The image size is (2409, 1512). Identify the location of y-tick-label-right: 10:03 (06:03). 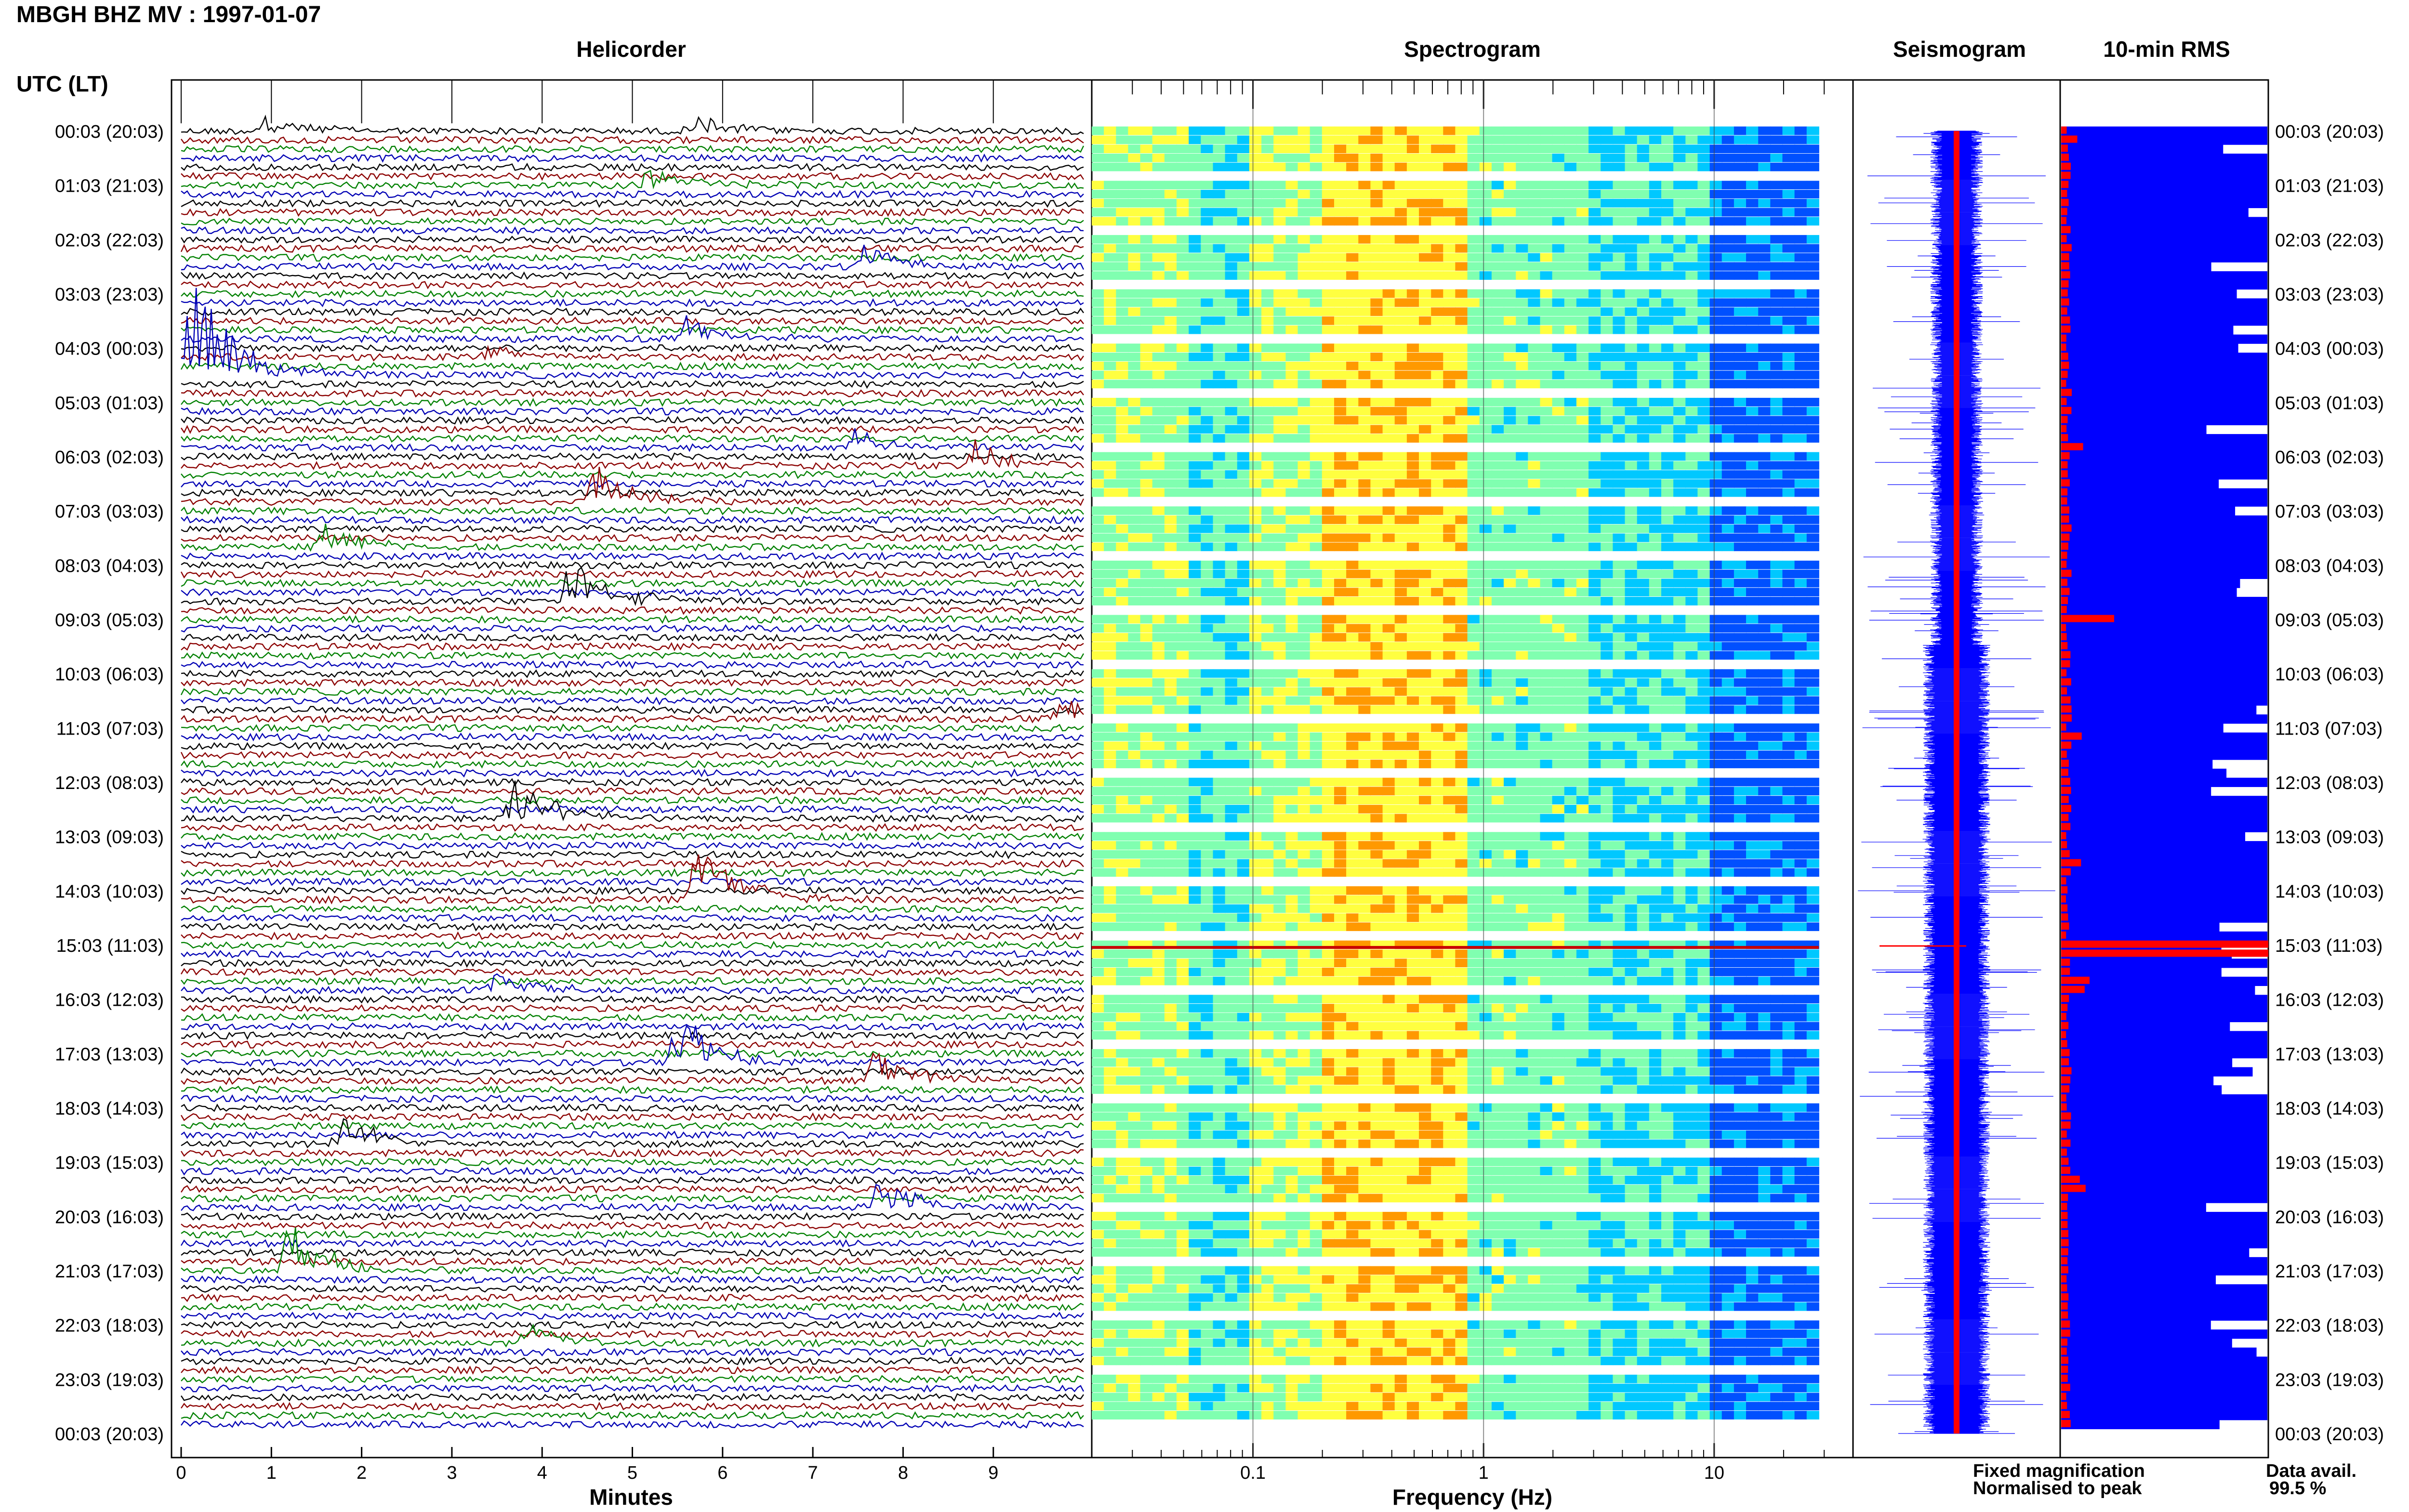
(2329, 675).